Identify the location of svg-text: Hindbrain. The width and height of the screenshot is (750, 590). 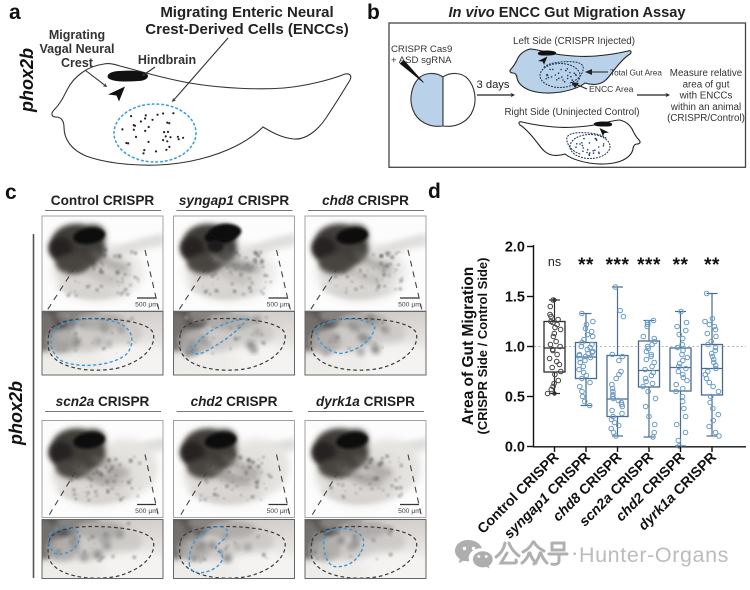
(167, 60).